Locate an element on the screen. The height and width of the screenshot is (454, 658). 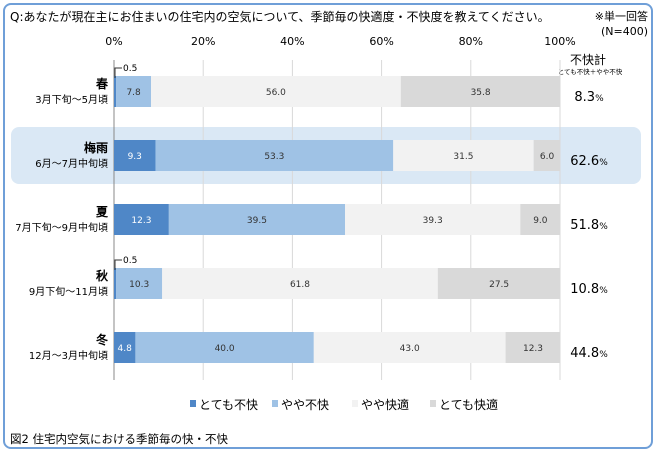
data-label: 9.3 is located at coordinates (135, 157).